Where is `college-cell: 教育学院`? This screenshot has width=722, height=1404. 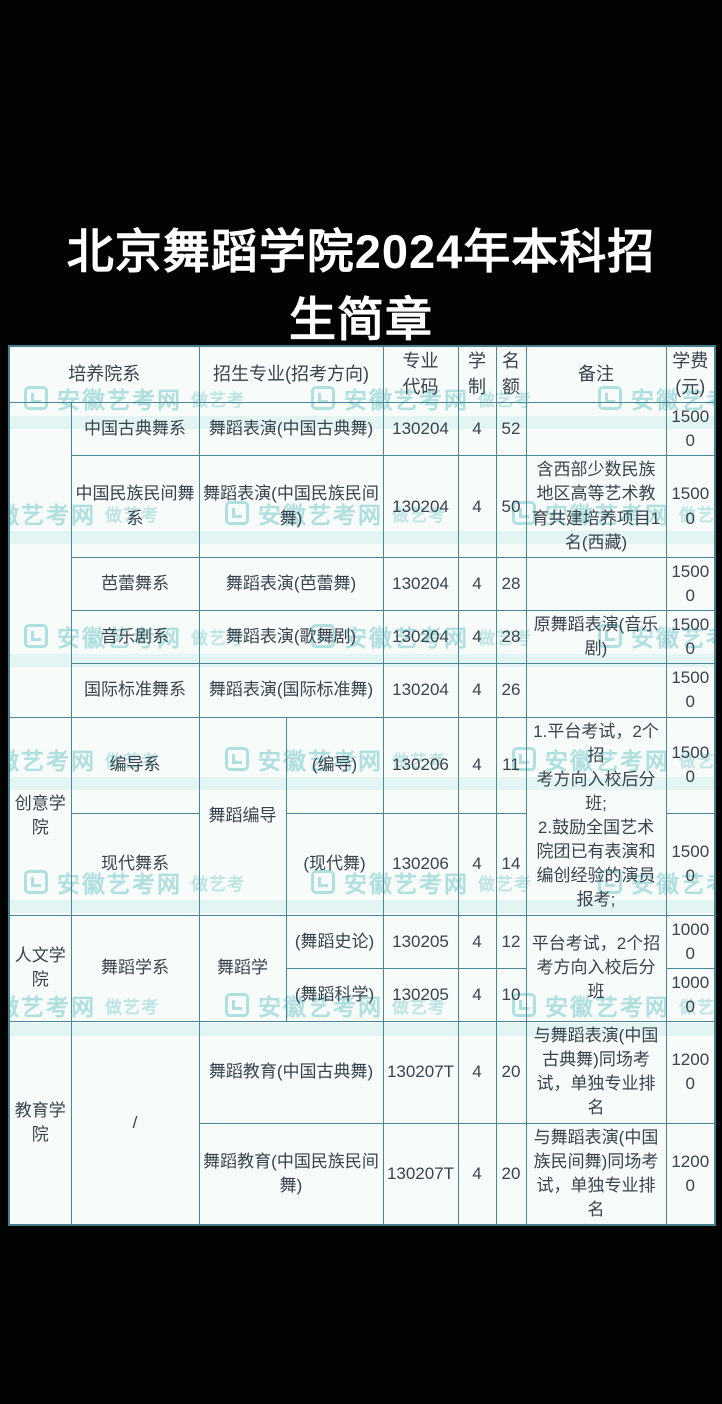
college-cell: 教育学院 is located at coordinates (40, 1123).